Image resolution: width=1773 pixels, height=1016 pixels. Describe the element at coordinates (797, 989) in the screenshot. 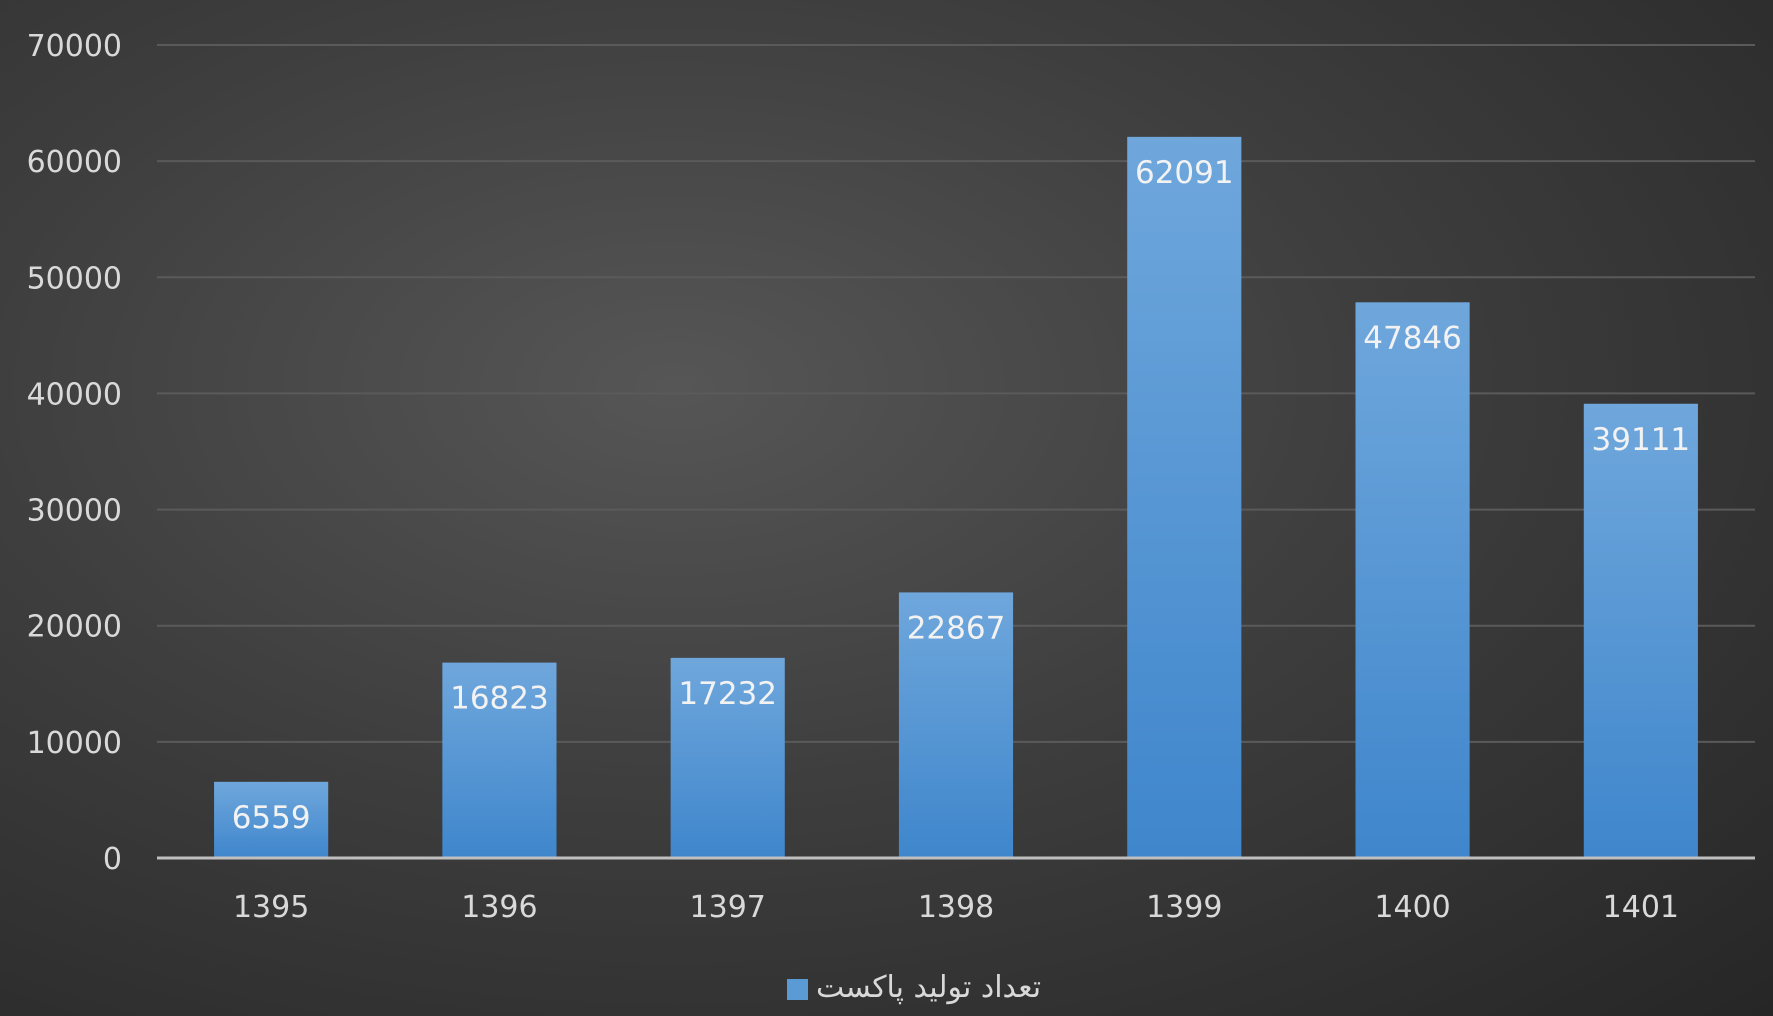

I see `legend-swatch` at that location.